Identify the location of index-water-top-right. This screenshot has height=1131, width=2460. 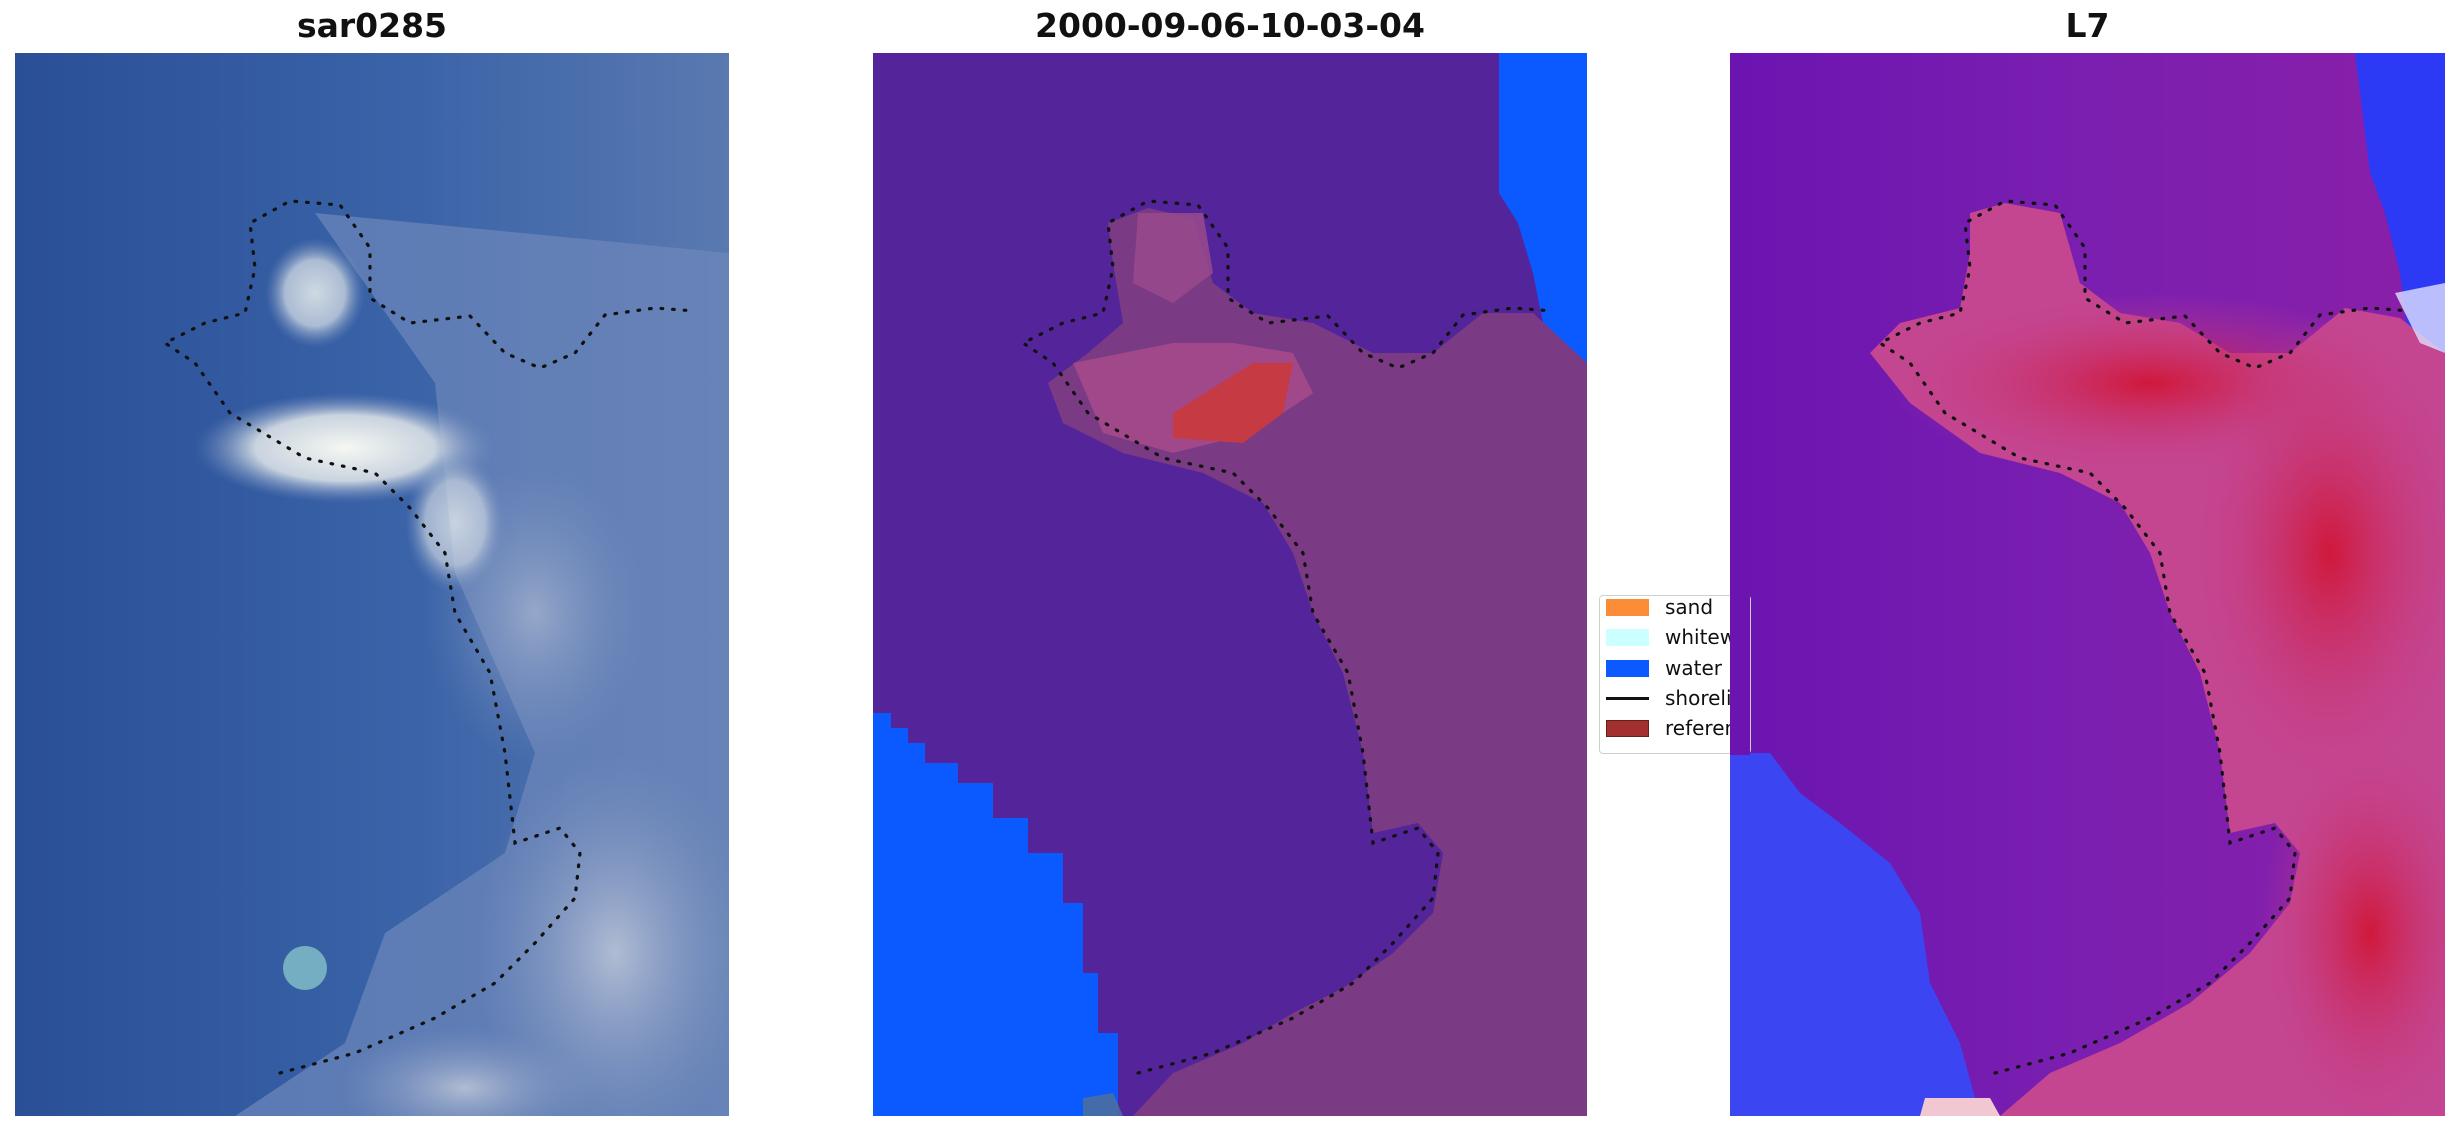
(2400, 203).